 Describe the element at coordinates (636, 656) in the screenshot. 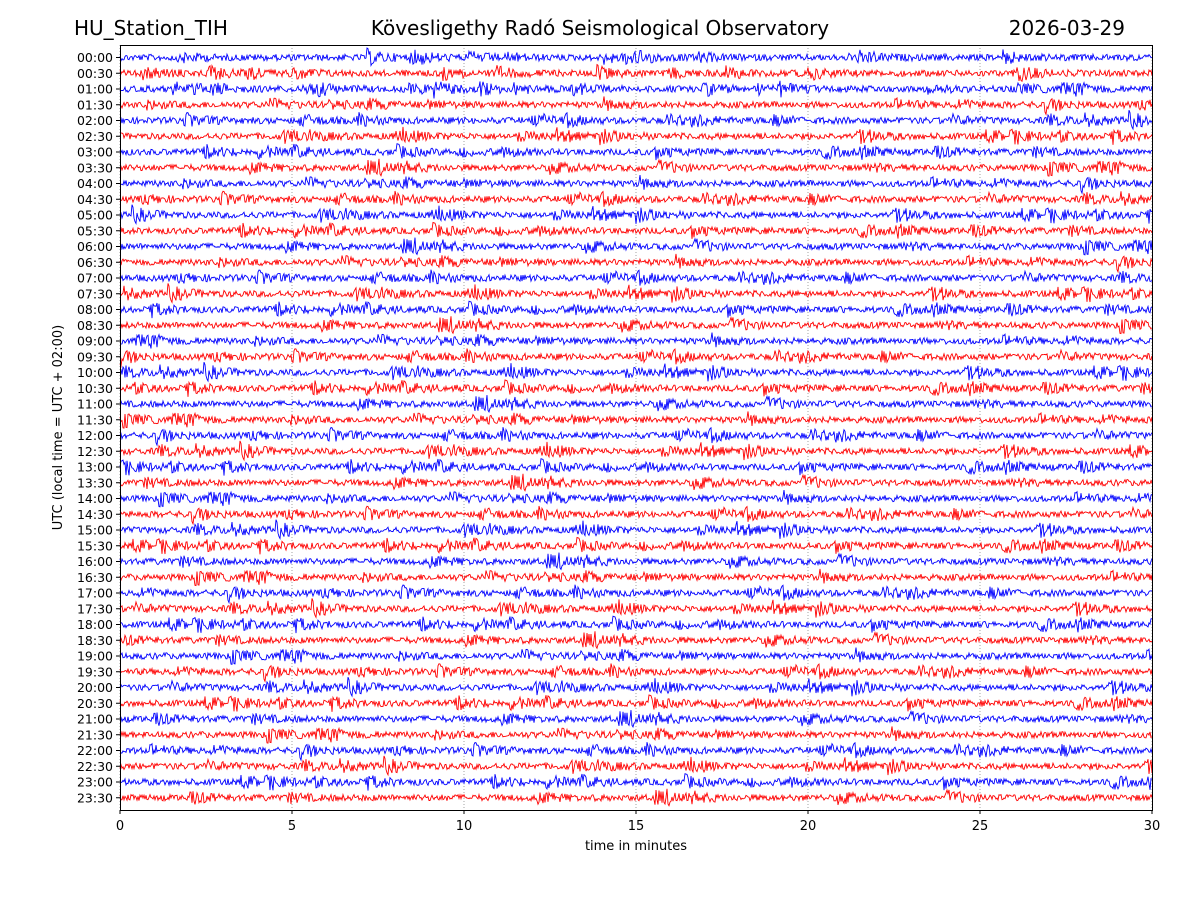

I see `trace-1900` at that location.